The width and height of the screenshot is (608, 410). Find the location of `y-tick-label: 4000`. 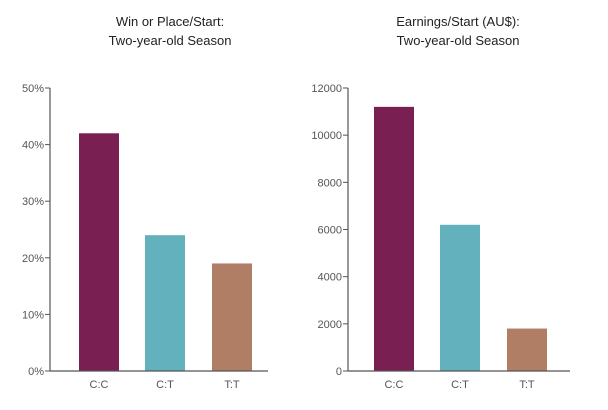

y-tick-label: 4000 is located at coordinates (330, 278).